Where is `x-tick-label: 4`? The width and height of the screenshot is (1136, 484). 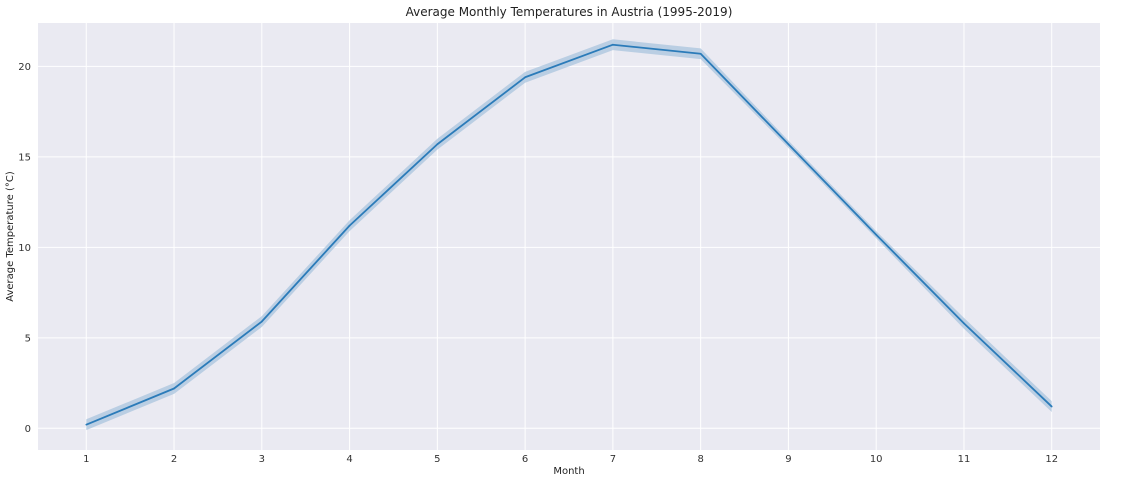 x-tick-label: 4 is located at coordinates (349, 459).